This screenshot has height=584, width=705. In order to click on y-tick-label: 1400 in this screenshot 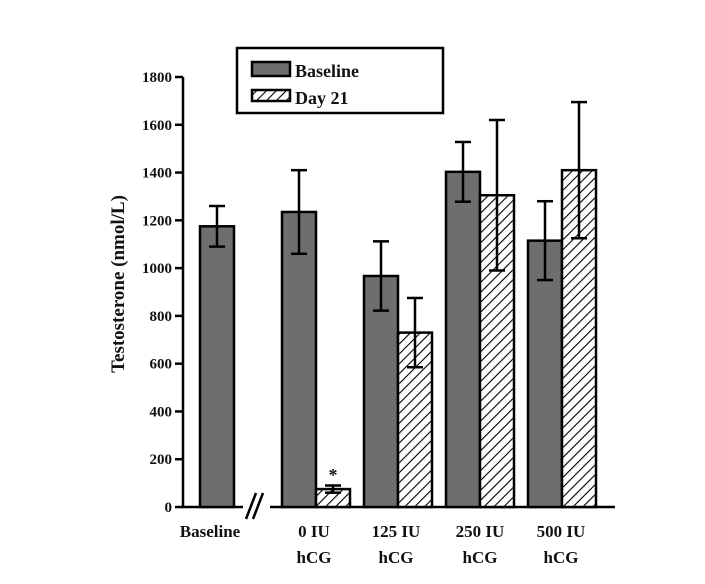, I will do `click(157, 174)`.